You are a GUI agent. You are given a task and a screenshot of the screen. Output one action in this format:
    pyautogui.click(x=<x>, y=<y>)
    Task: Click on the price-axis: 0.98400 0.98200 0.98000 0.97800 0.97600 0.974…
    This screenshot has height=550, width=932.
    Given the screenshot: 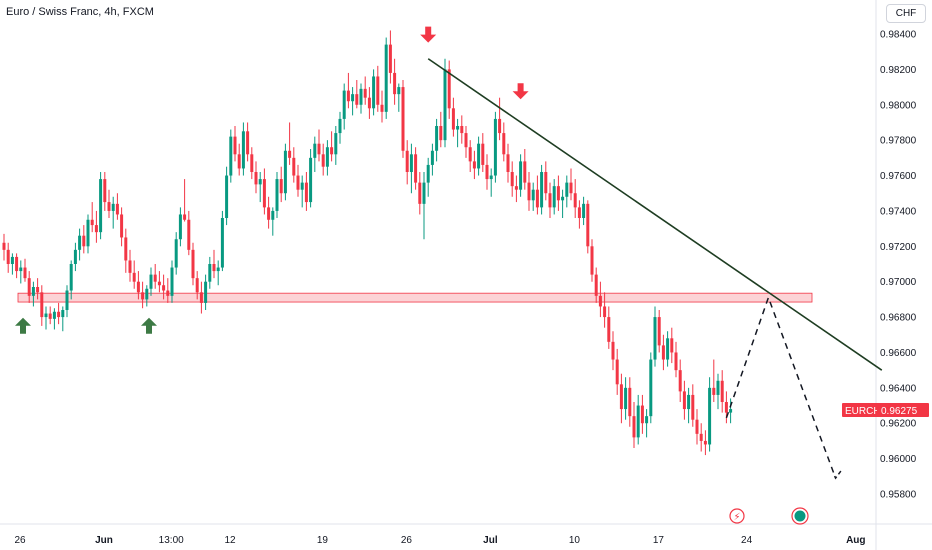 What is the action you would take?
    pyautogui.click(x=898, y=265)
    